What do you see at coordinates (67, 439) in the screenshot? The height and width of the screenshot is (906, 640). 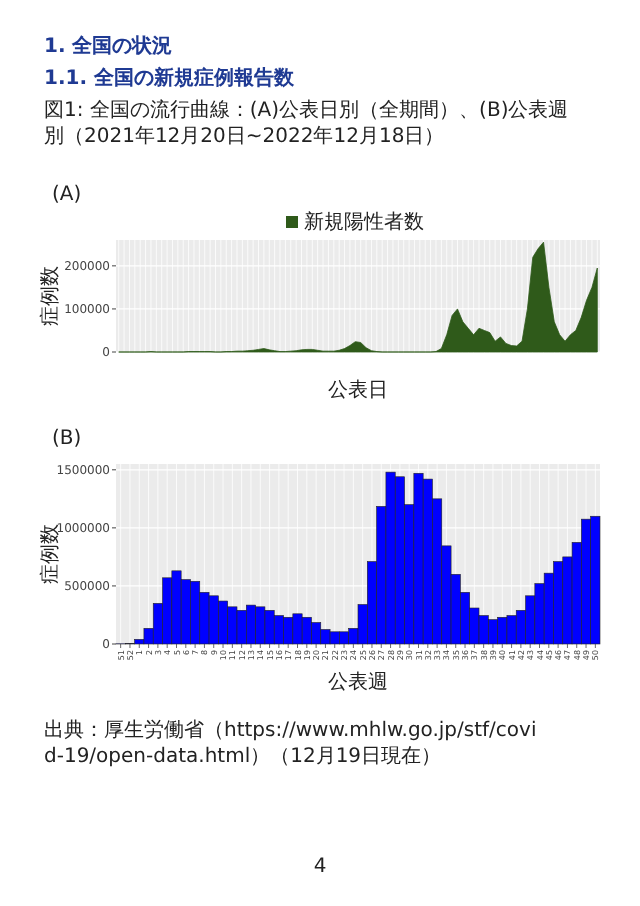 I see `chart-title: (B)` at bounding box center [67, 439].